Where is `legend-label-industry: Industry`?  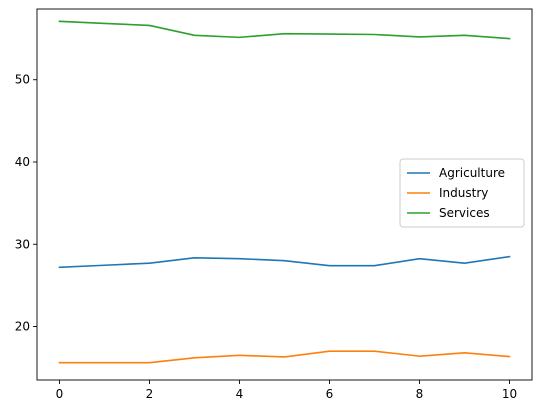
legend-label-industry: Industry is located at coordinates (463, 193).